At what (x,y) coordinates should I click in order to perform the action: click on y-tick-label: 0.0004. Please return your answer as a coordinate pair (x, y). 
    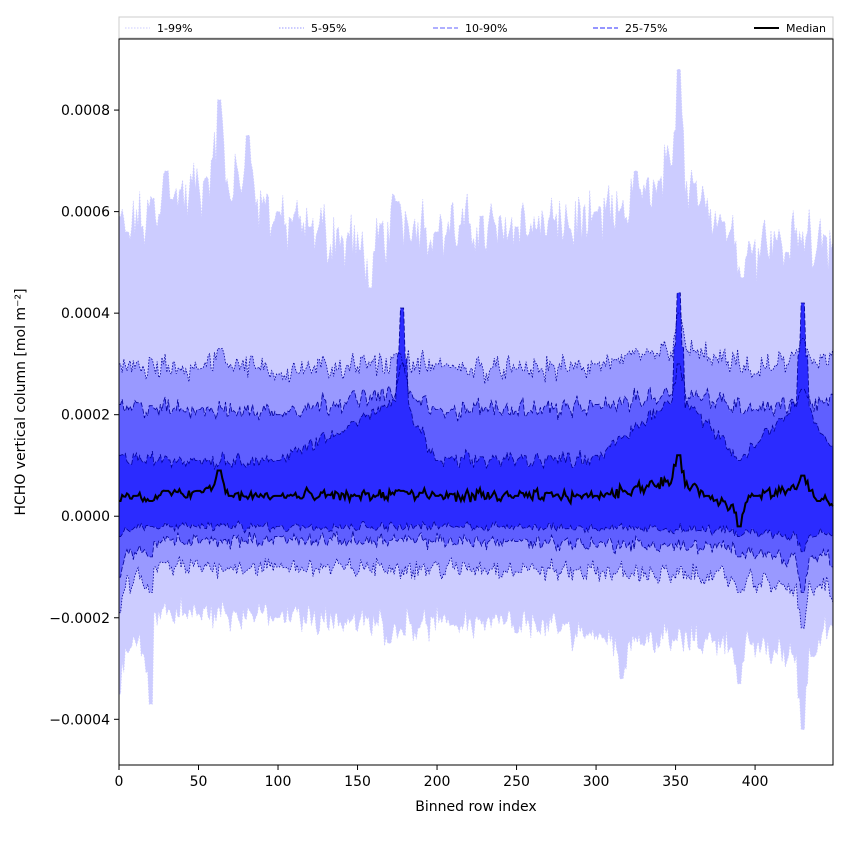
    Looking at the image, I should click on (85, 314).